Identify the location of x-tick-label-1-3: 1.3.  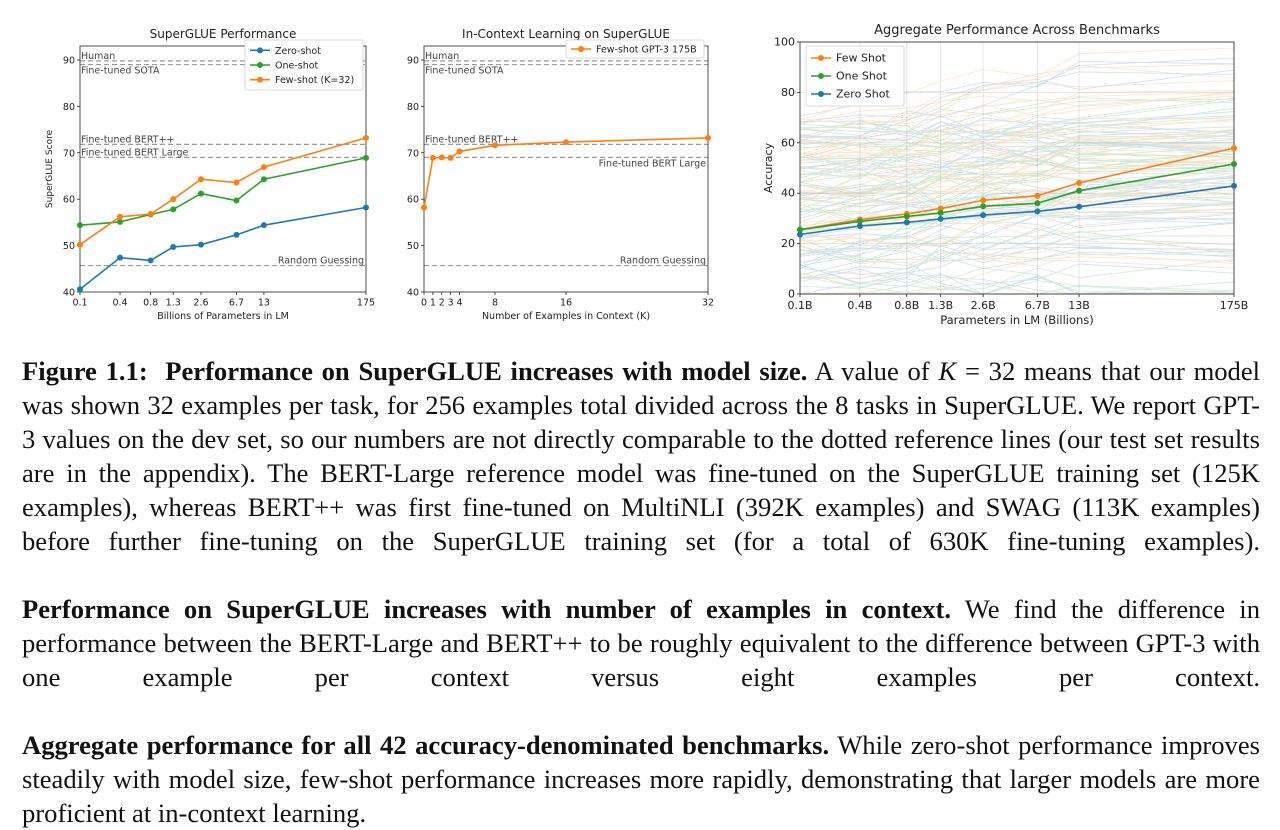
(173, 303).